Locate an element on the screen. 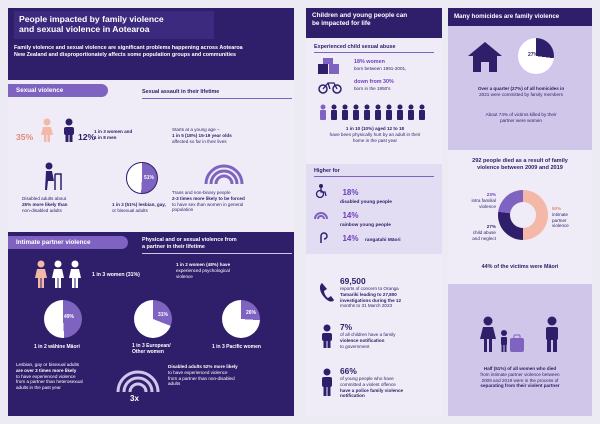 The image size is (600, 424). csa-heading: Experienced child sexual abuse is located at coordinates (355, 47).